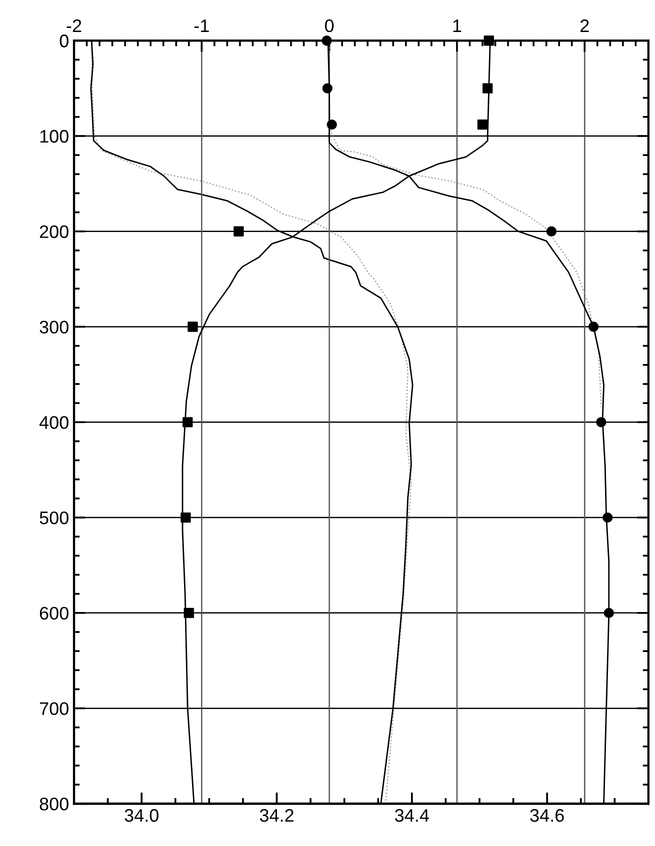  What do you see at coordinates (457, 26) in the screenshot?
I see `x2-tick-label: 1` at bounding box center [457, 26].